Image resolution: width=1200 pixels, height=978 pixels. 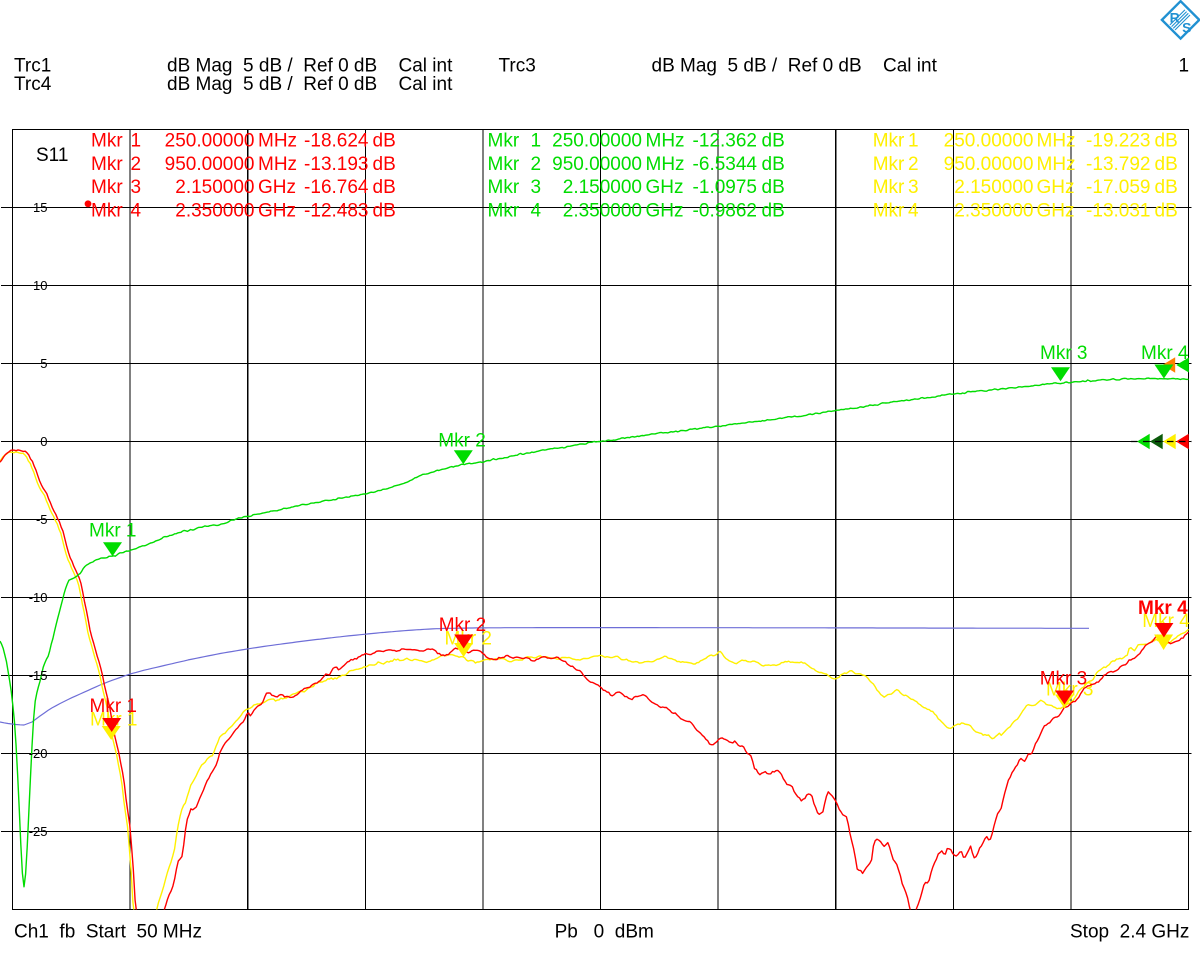 What do you see at coordinates (32, 66) in the screenshot?
I see `svg-text: Trc1` at bounding box center [32, 66].